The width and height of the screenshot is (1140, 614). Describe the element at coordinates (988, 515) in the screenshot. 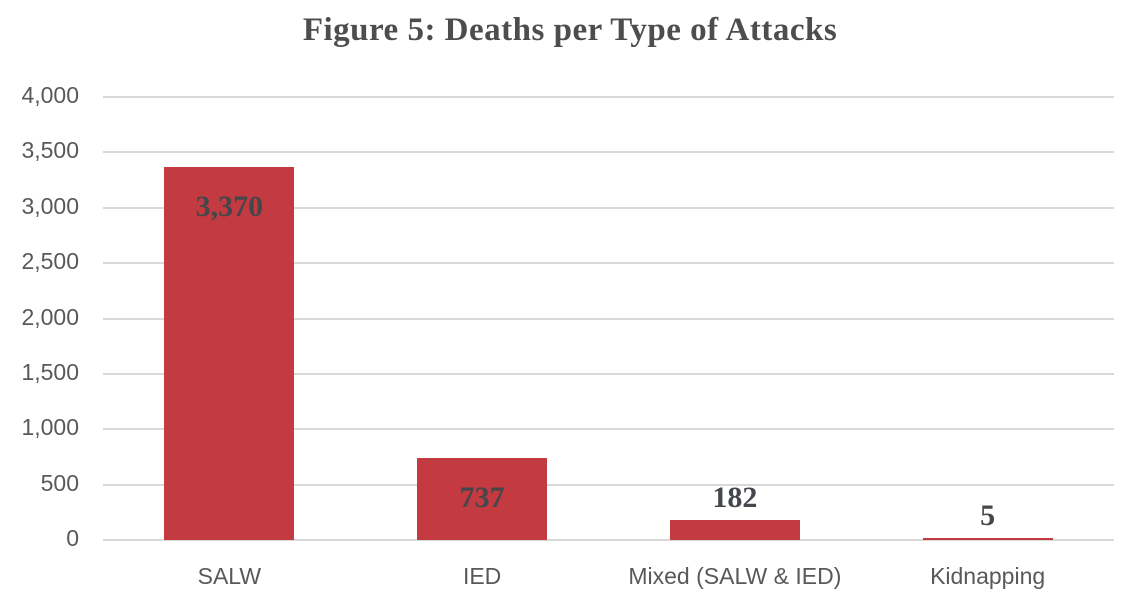

I see `bar-value-label: 5` at that location.